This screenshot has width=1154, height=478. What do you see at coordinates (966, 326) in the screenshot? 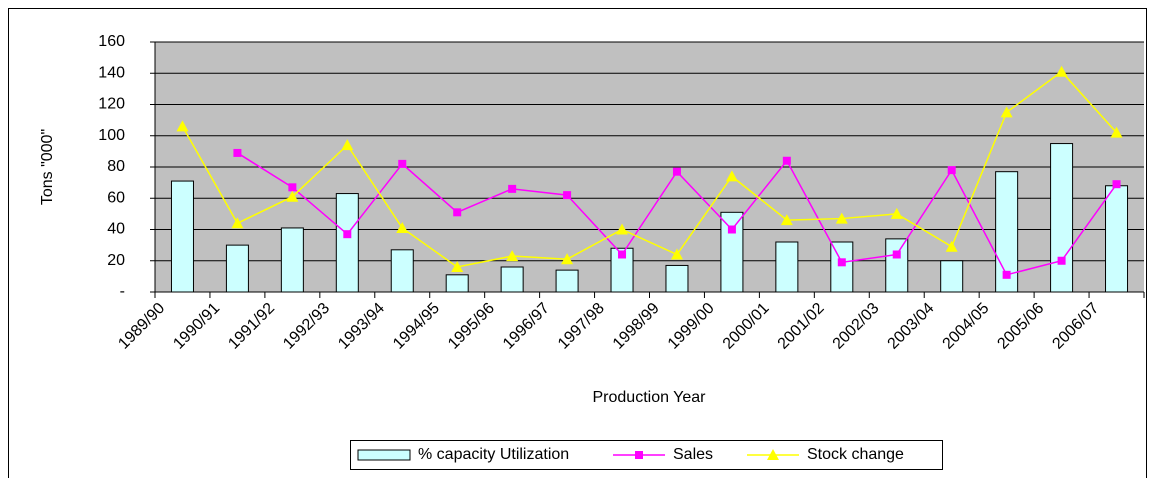
I see `x-tick-label: 2004/05` at bounding box center [966, 326].